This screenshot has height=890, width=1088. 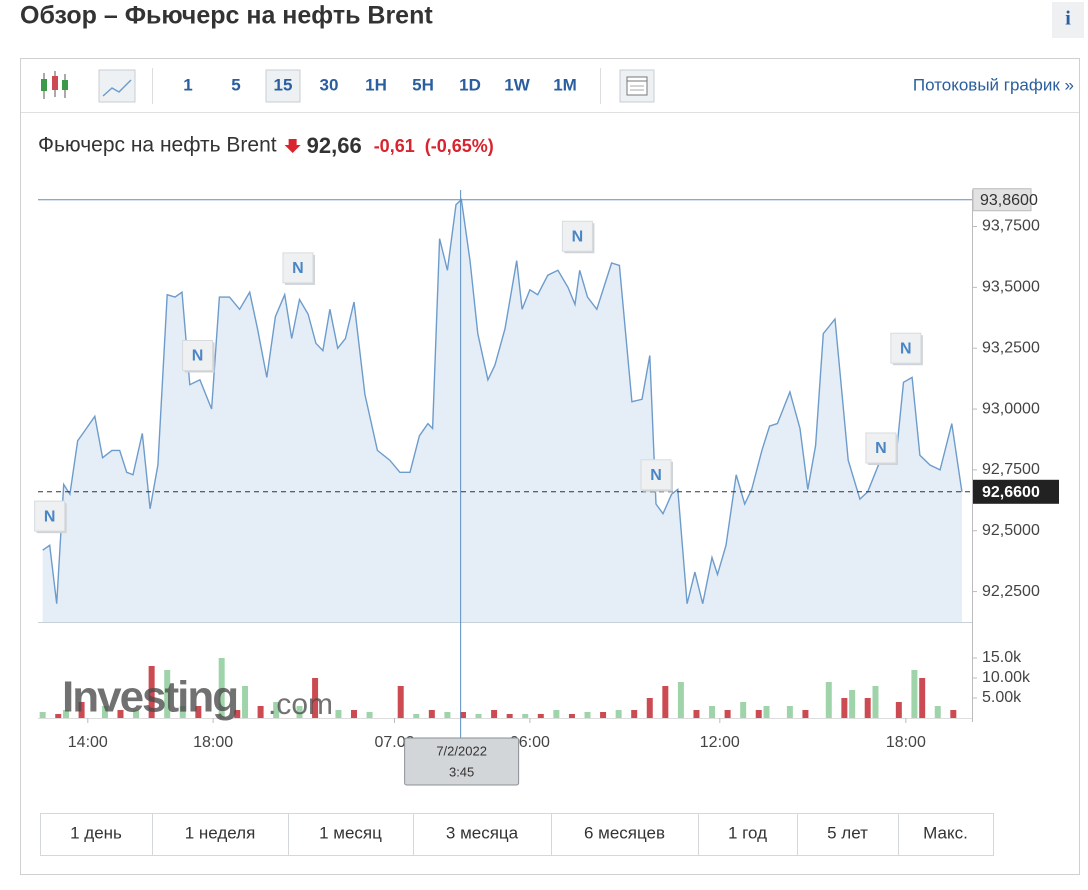 I want to click on period-label: 1 неделя, so click(x=220, y=832).